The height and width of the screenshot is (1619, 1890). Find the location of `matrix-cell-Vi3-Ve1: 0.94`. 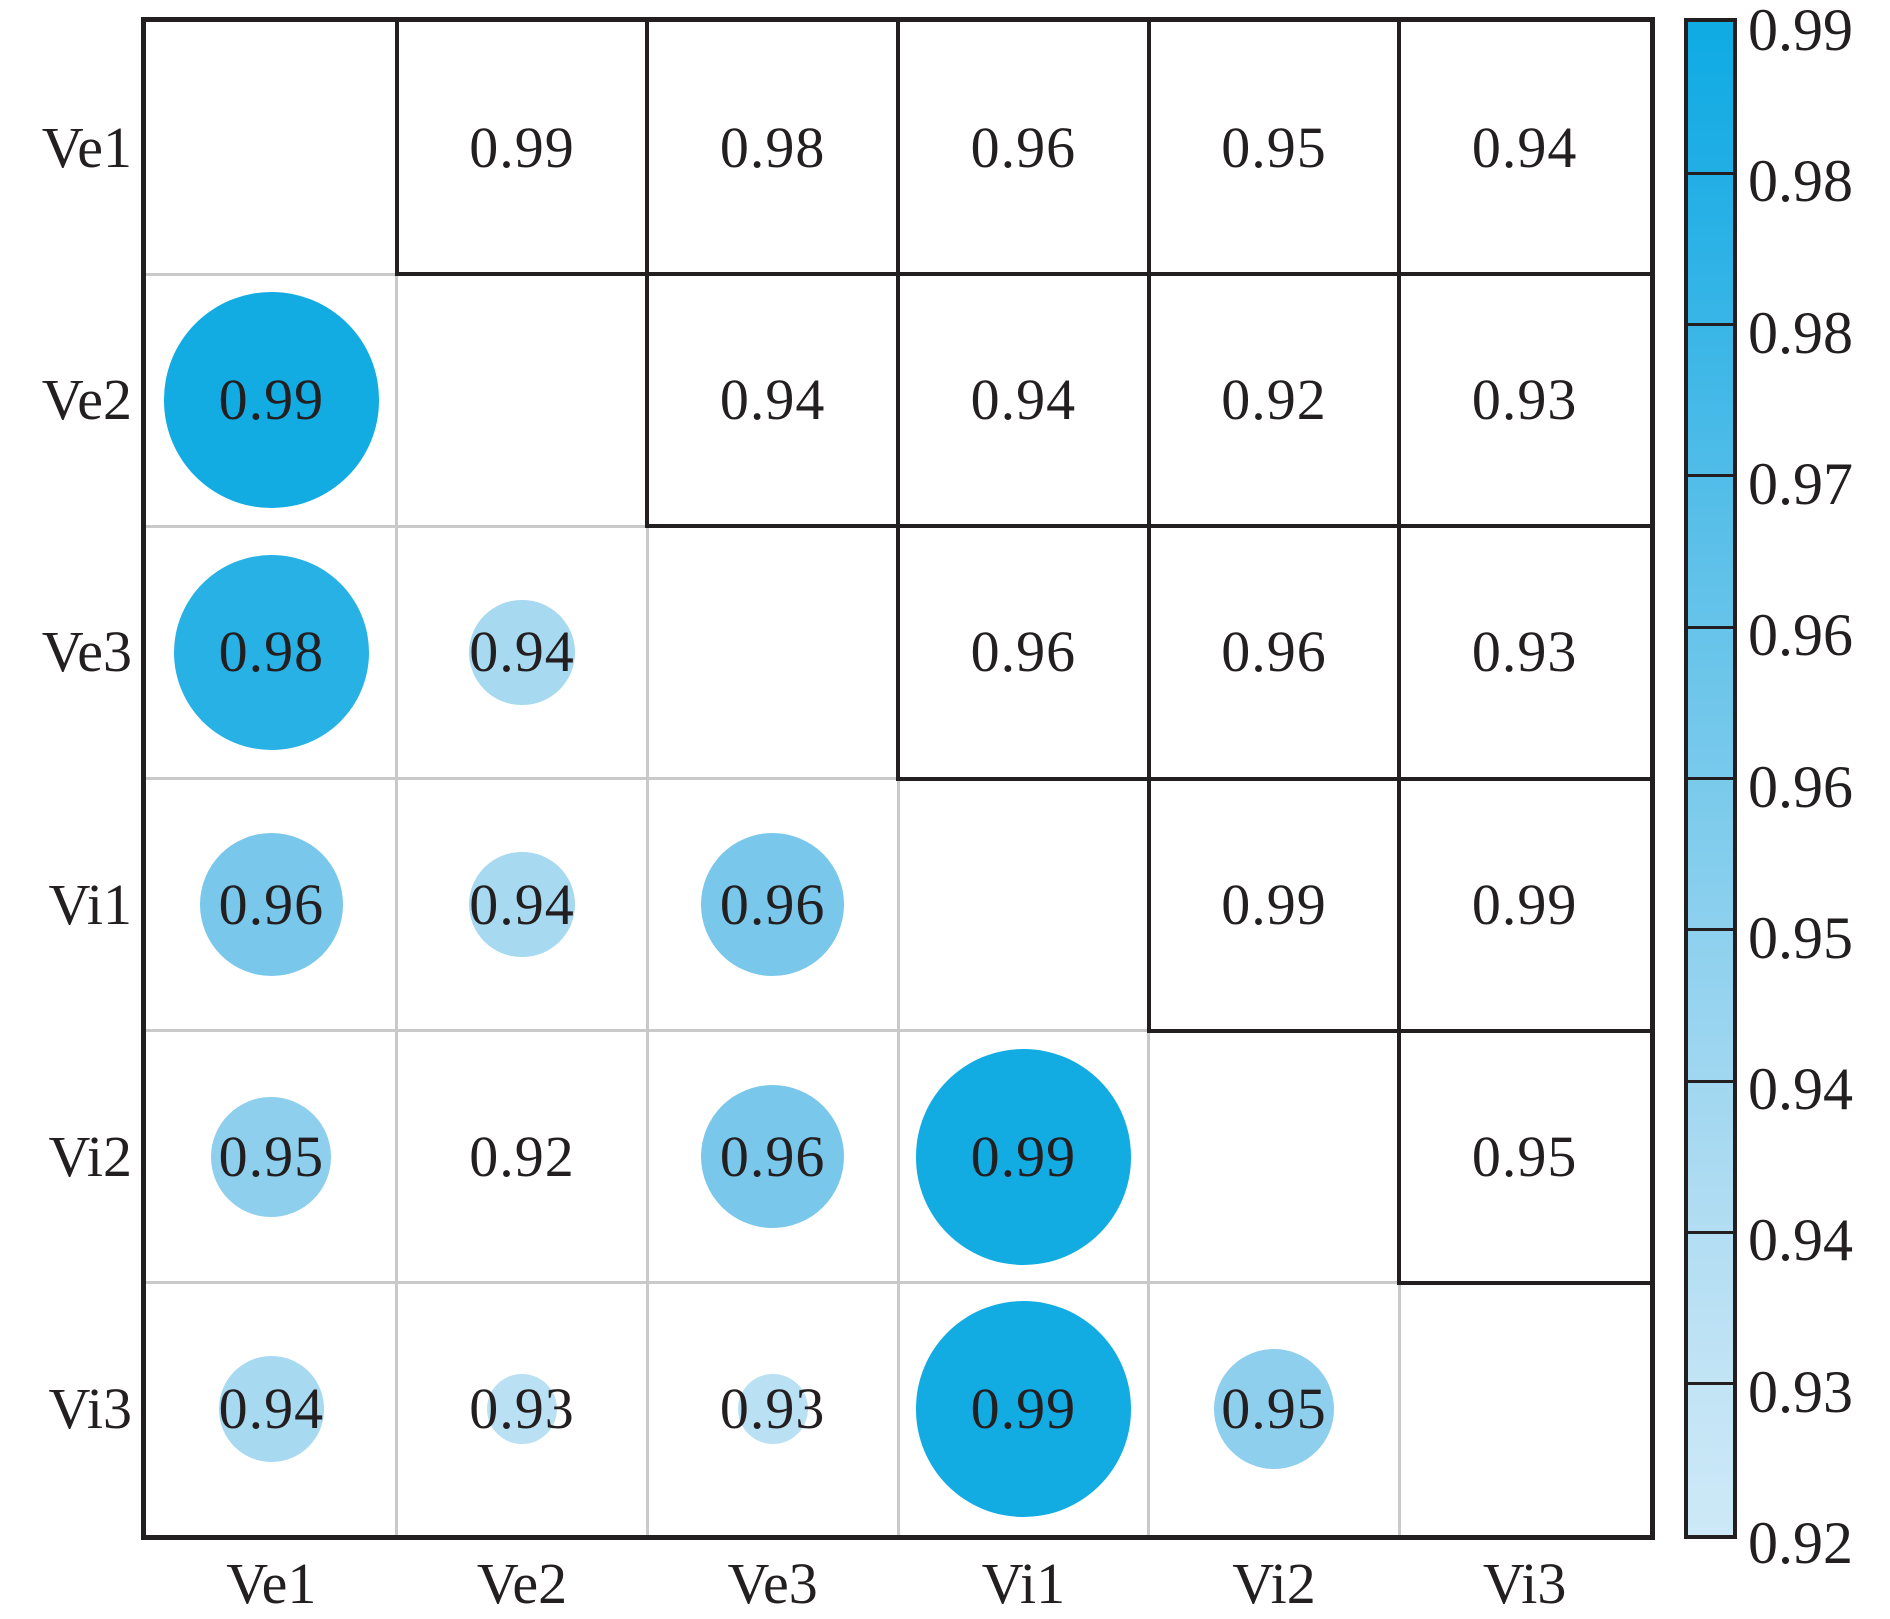

matrix-cell-Vi3-Ve1: 0.94 is located at coordinates (271, 1409).